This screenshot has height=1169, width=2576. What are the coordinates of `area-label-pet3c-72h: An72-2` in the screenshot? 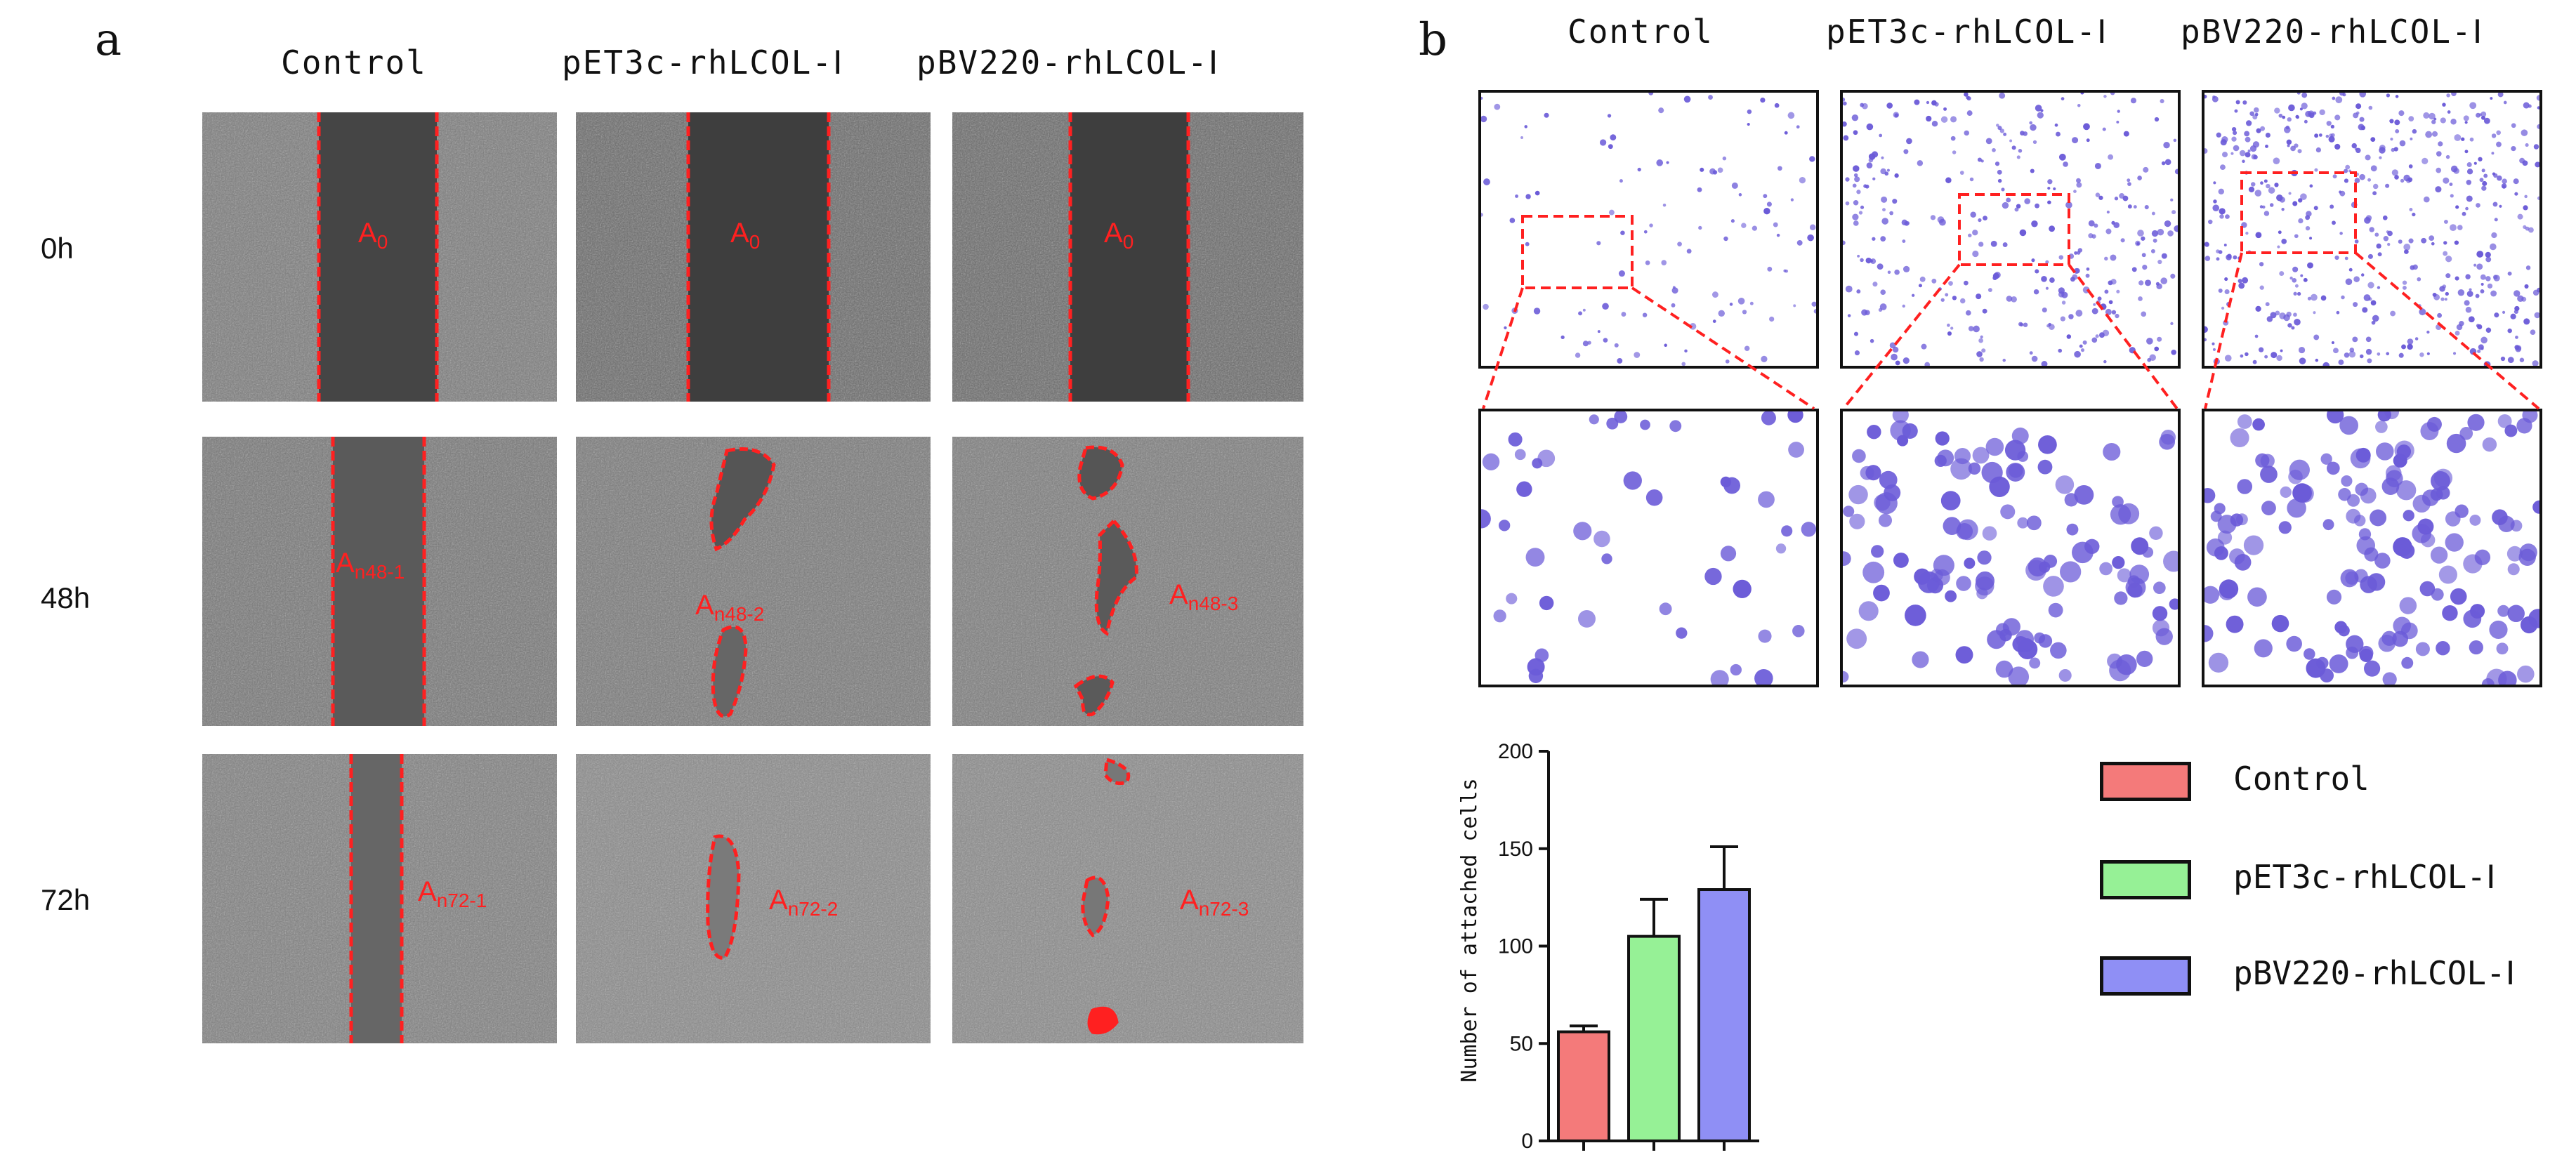 It's located at (804, 902).